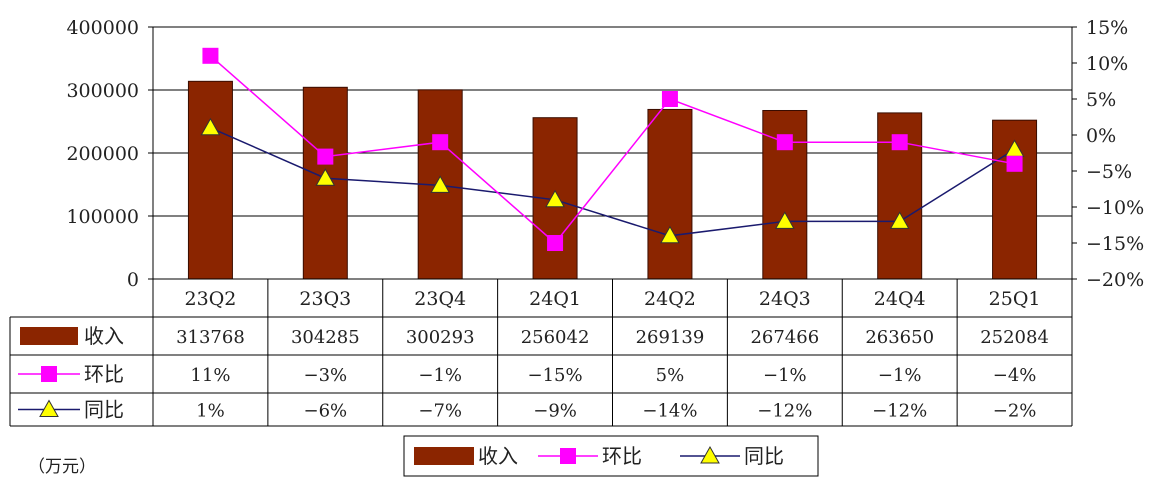 This screenshot has width=1164, height=485. What do you see at coordinates (440, 411) in the screenshot?
I see `table-cell: −7%` at bounding box center [440, 411].